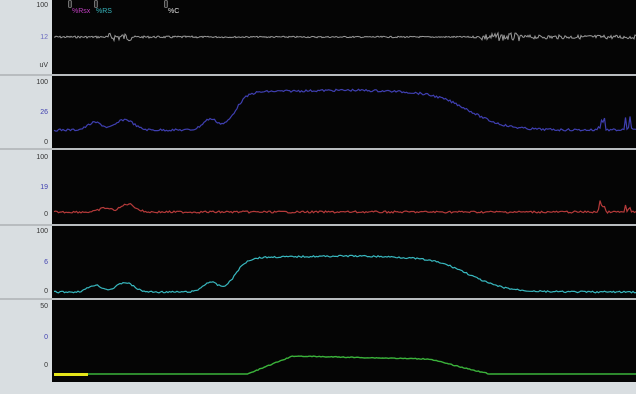  I want to click on legend-marker-2: [], so click(96, 4).